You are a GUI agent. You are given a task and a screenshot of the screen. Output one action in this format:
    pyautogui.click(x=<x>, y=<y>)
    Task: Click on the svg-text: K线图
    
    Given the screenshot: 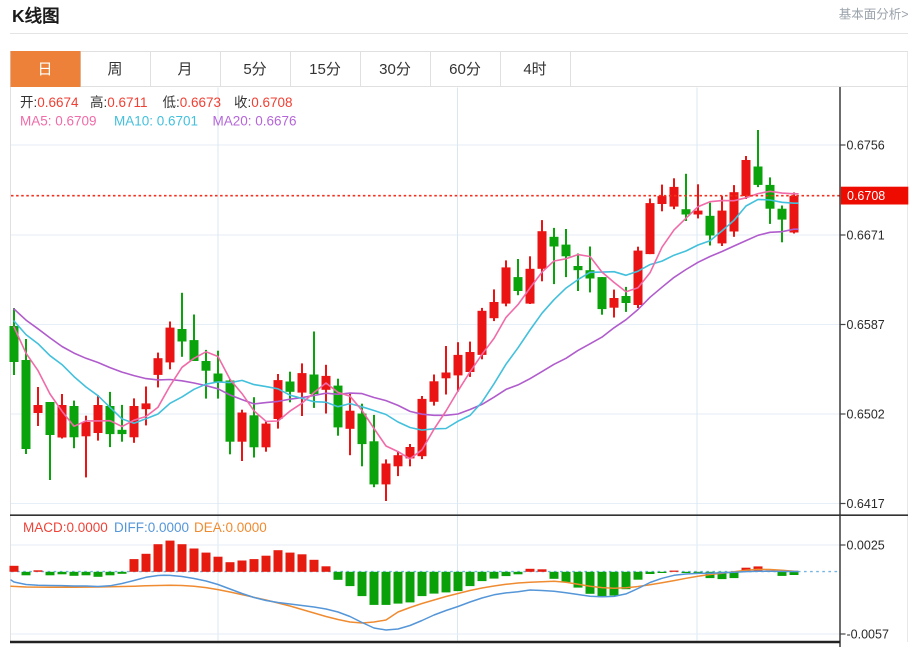 What is the action you would take?
    pyautogui.click(x=36, y=16)
    